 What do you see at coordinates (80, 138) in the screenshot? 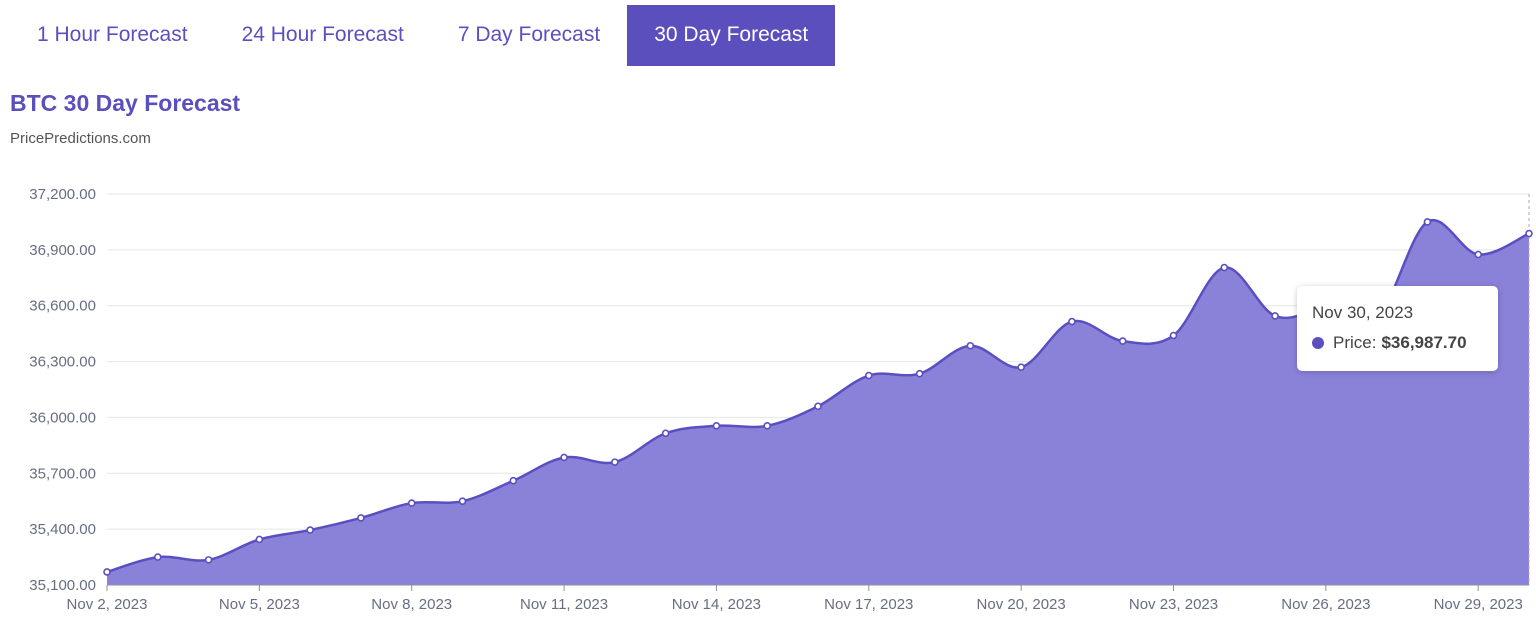
I see `chart-subtitle: PricePredictions.com` at bounding box center [80, 138].